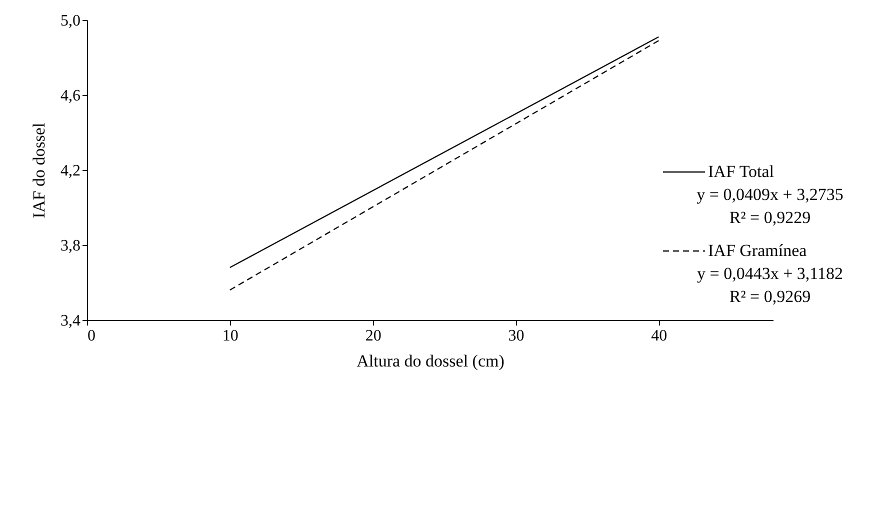 The height and width of the screenshot is (506, 892). I want to click on annotation: R² = 0,9269, so click(770, 296).